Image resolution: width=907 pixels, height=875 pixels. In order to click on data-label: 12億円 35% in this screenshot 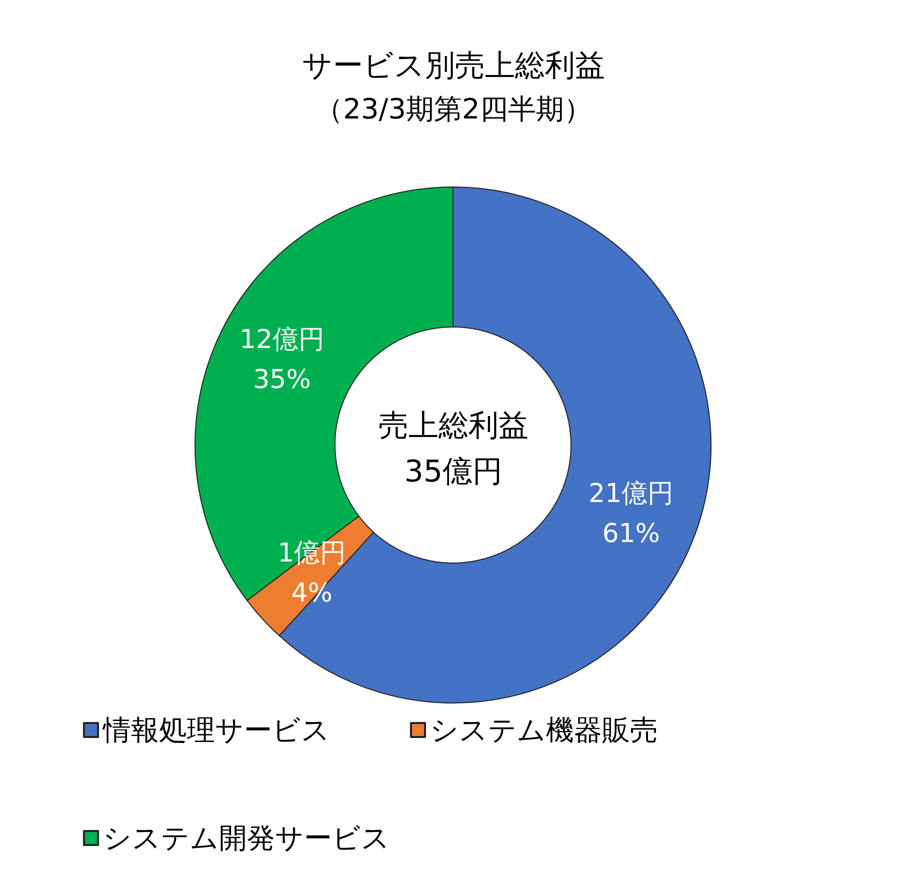, I will do `click(282, 359)`.